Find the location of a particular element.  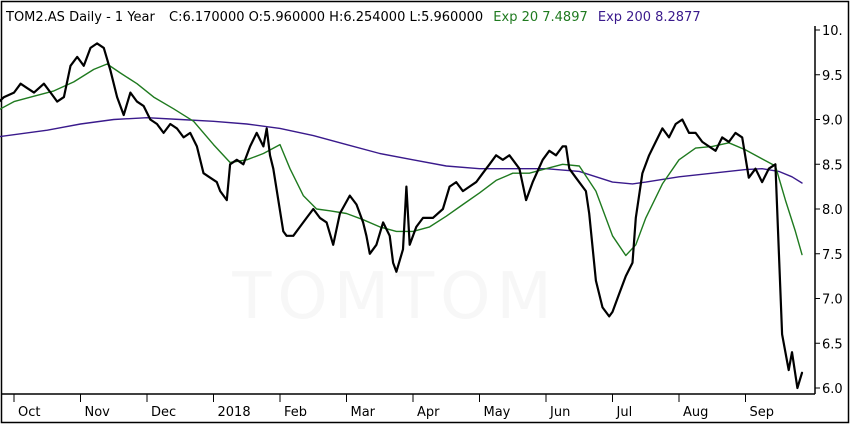

y-tick-label: 6.0 is located at coordinates (832, 389).